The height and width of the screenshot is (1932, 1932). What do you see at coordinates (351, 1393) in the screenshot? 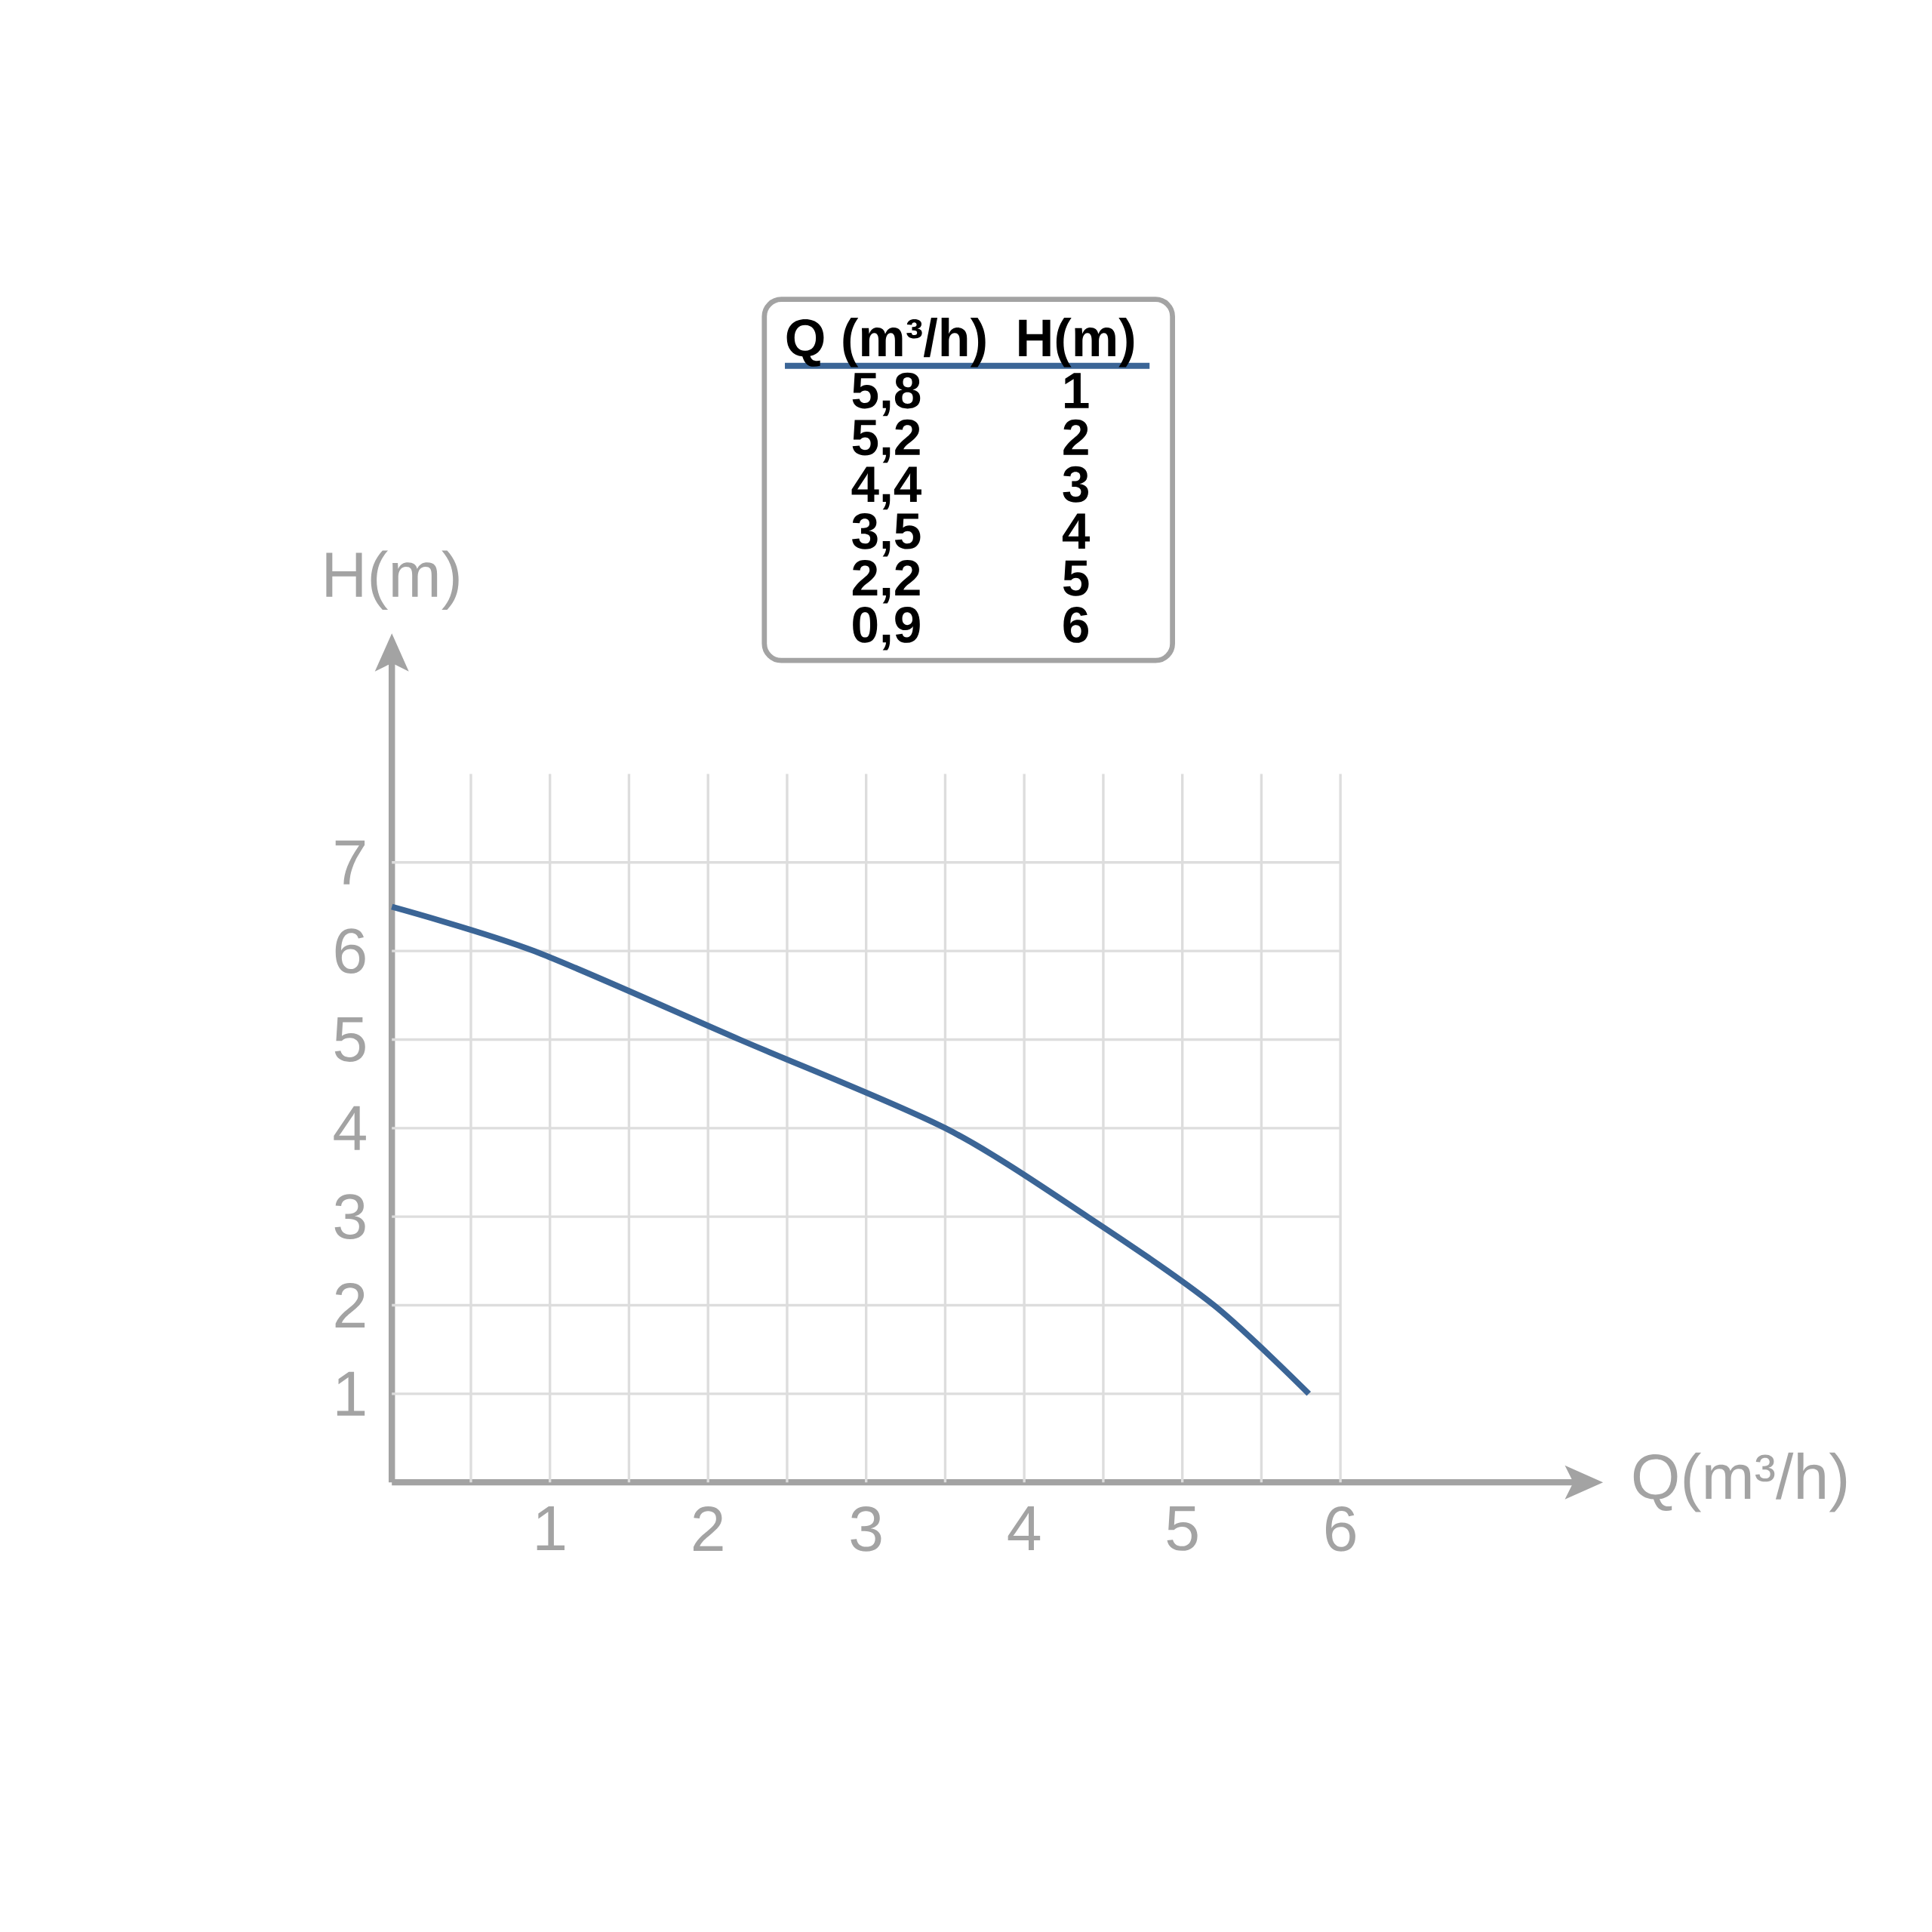
I see `y-tick-label: 1` at bounding box center [351, 1393].